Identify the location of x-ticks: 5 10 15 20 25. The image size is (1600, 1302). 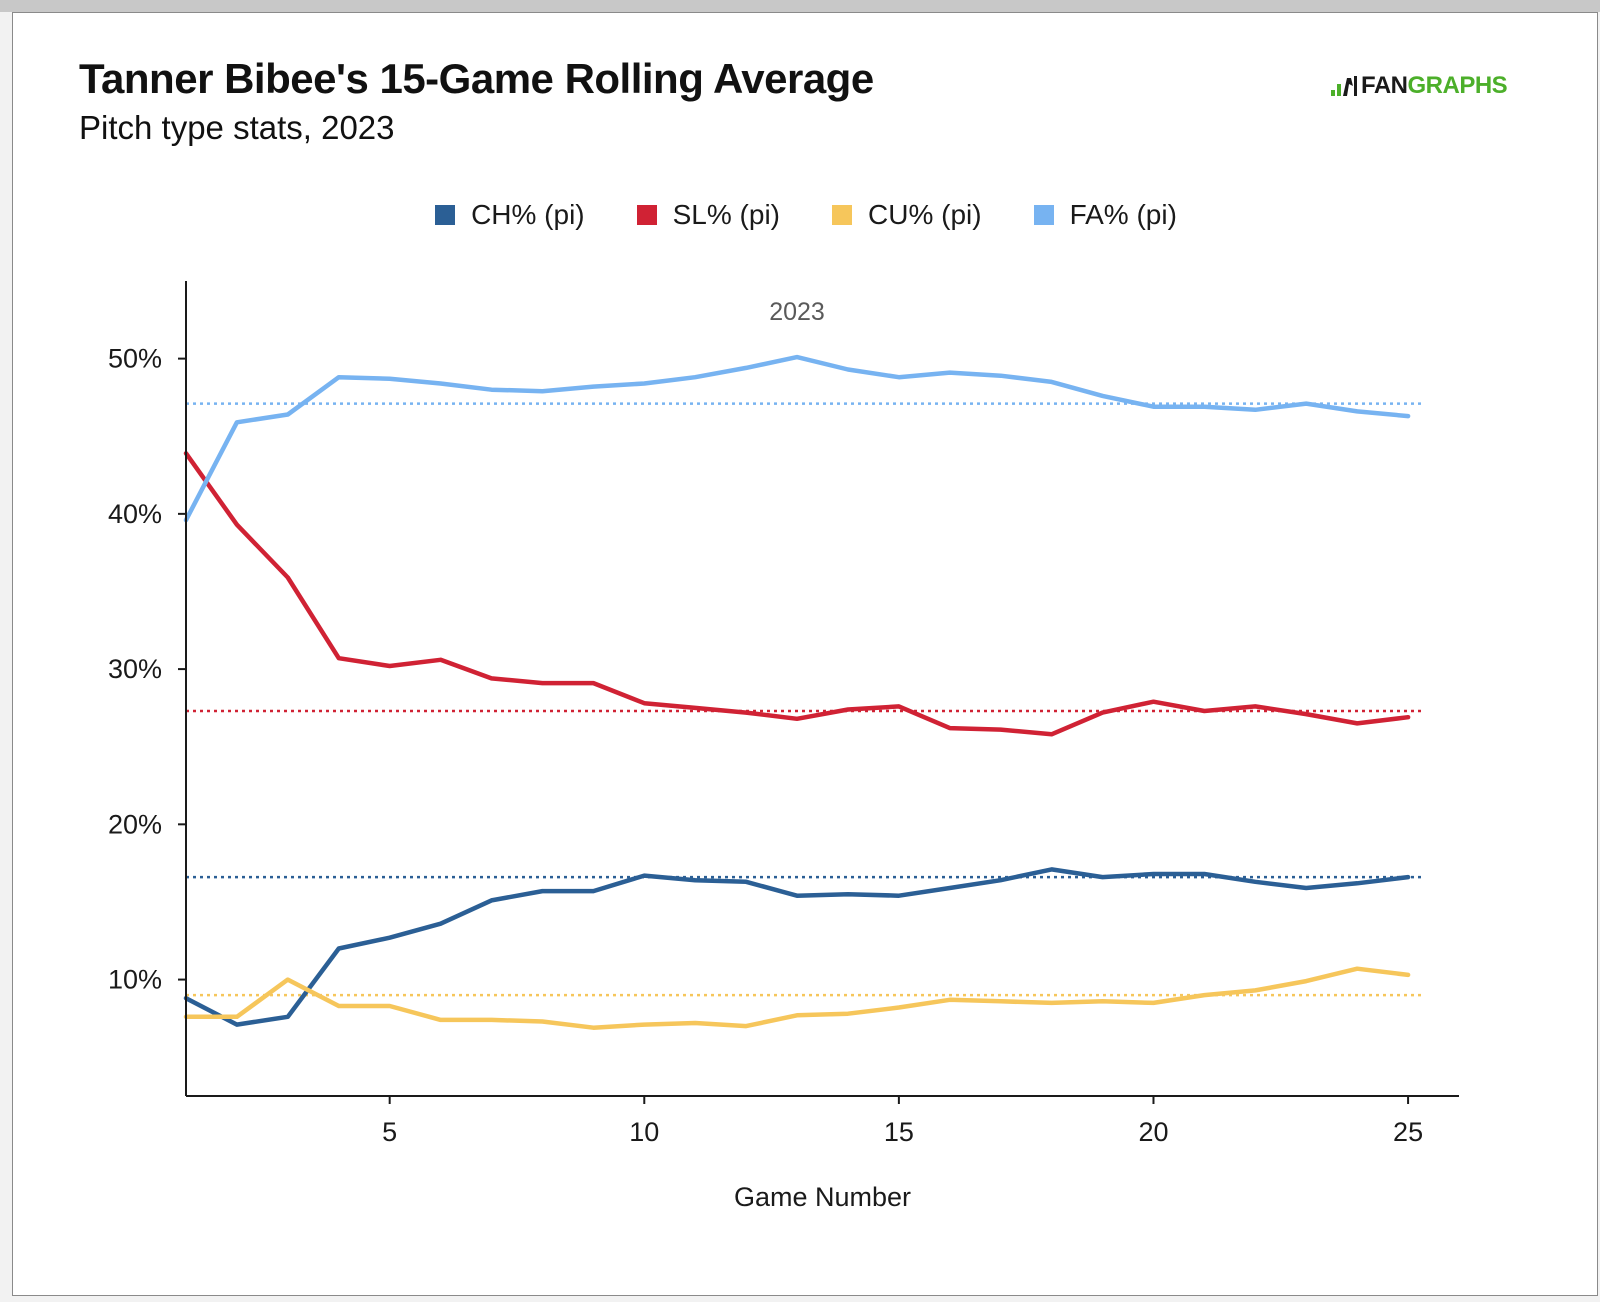
(902, 1121).